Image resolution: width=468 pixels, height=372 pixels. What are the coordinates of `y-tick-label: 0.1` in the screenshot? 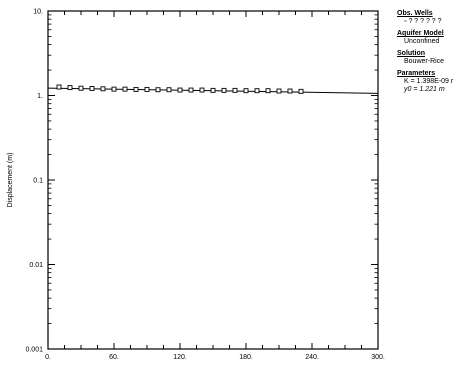 It's located at (38, 181).